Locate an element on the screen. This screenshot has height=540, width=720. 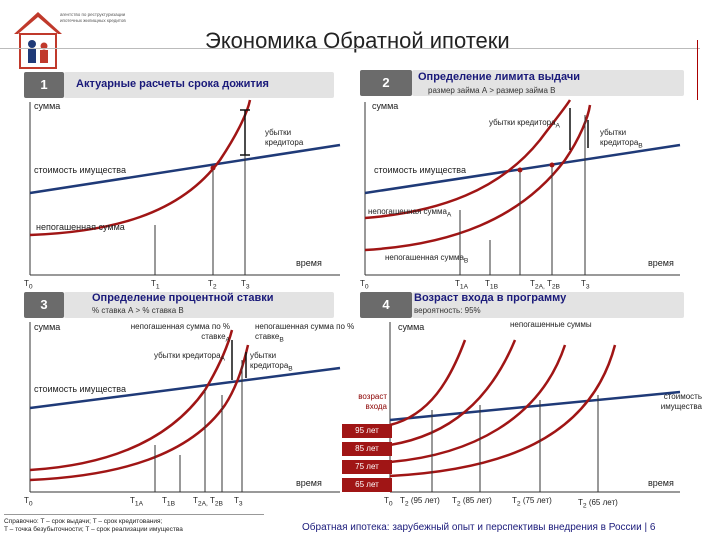
panel-3-number-box: 3 is located at coordinates (44, 305).